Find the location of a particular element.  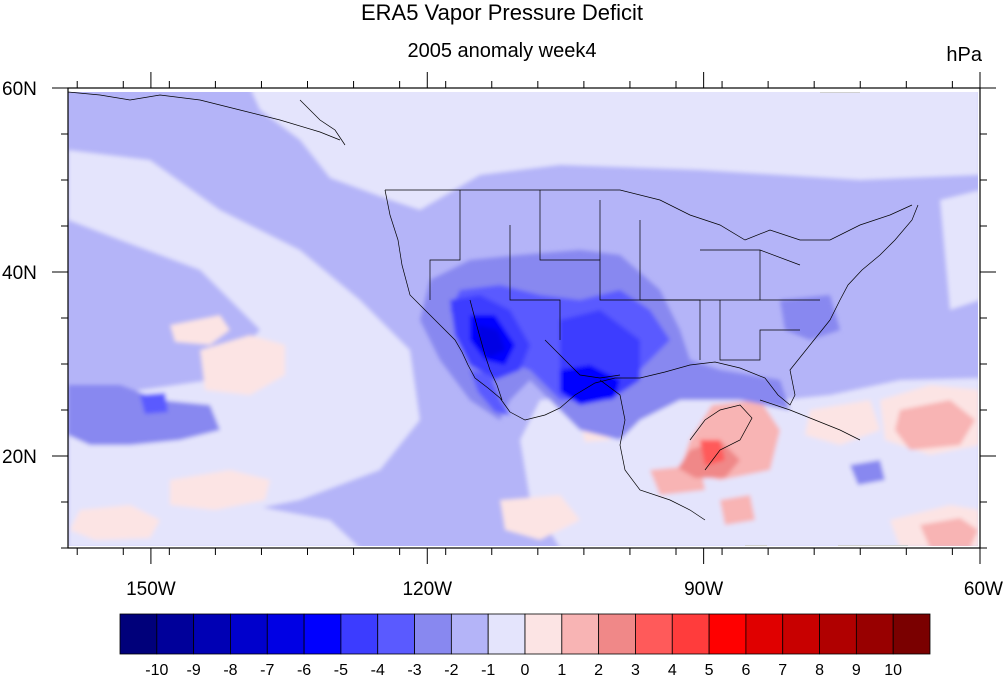

colorbar-label: -1 is located at coordinates (488, 670).